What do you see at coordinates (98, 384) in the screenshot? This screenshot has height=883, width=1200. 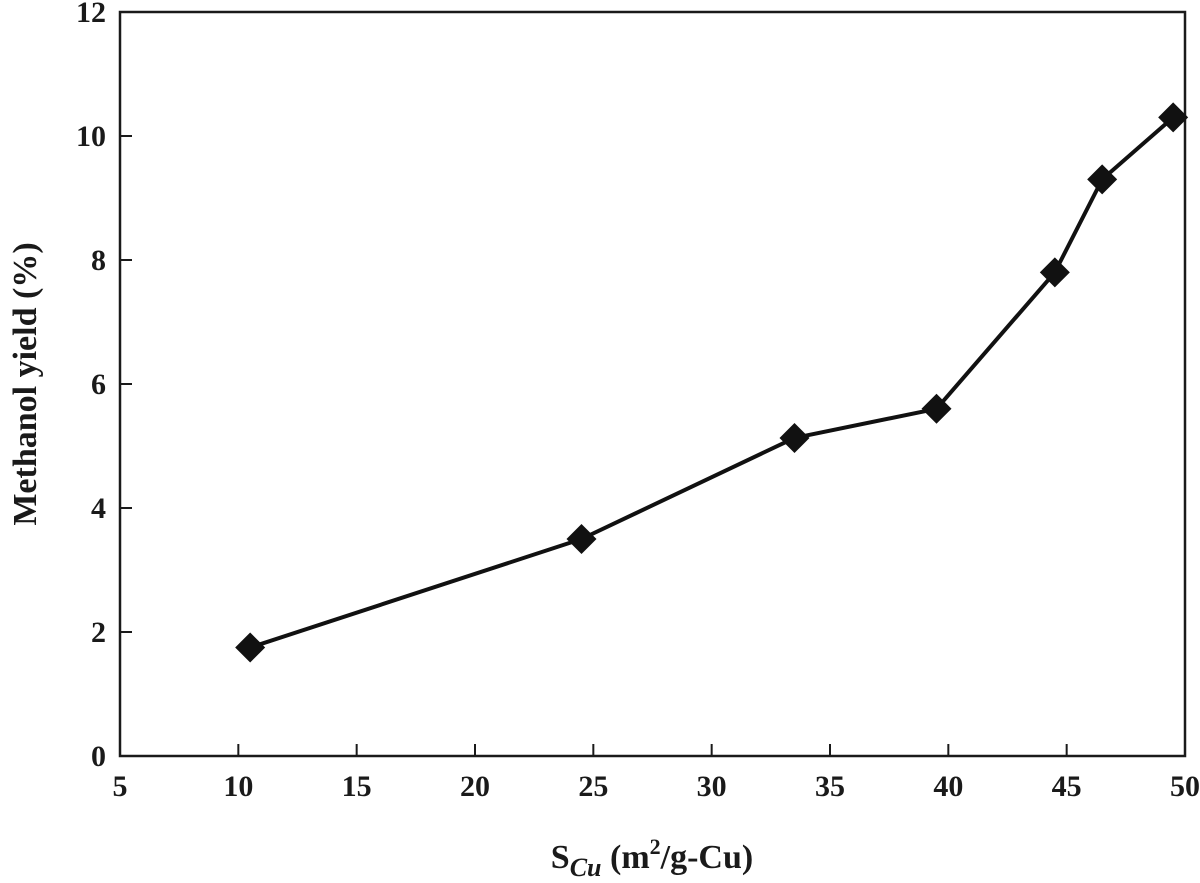 I see `y-tick-label-6: 6` at bounding box center [98, 384].